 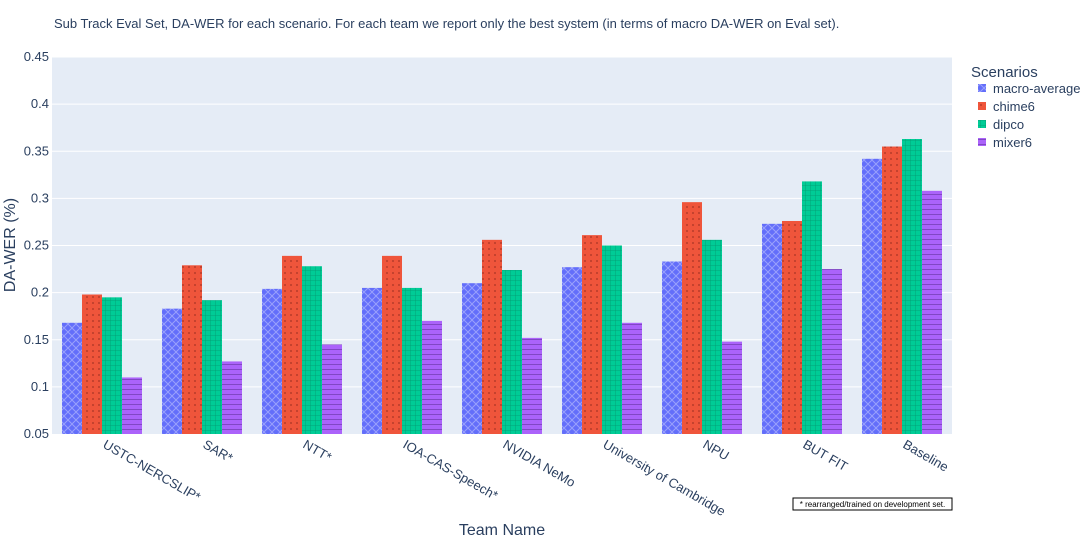 What do you see at coordinates (36, 433) in the screenshot?
I see `y-tick-label: 0.05` at bounding box center [36, 433].